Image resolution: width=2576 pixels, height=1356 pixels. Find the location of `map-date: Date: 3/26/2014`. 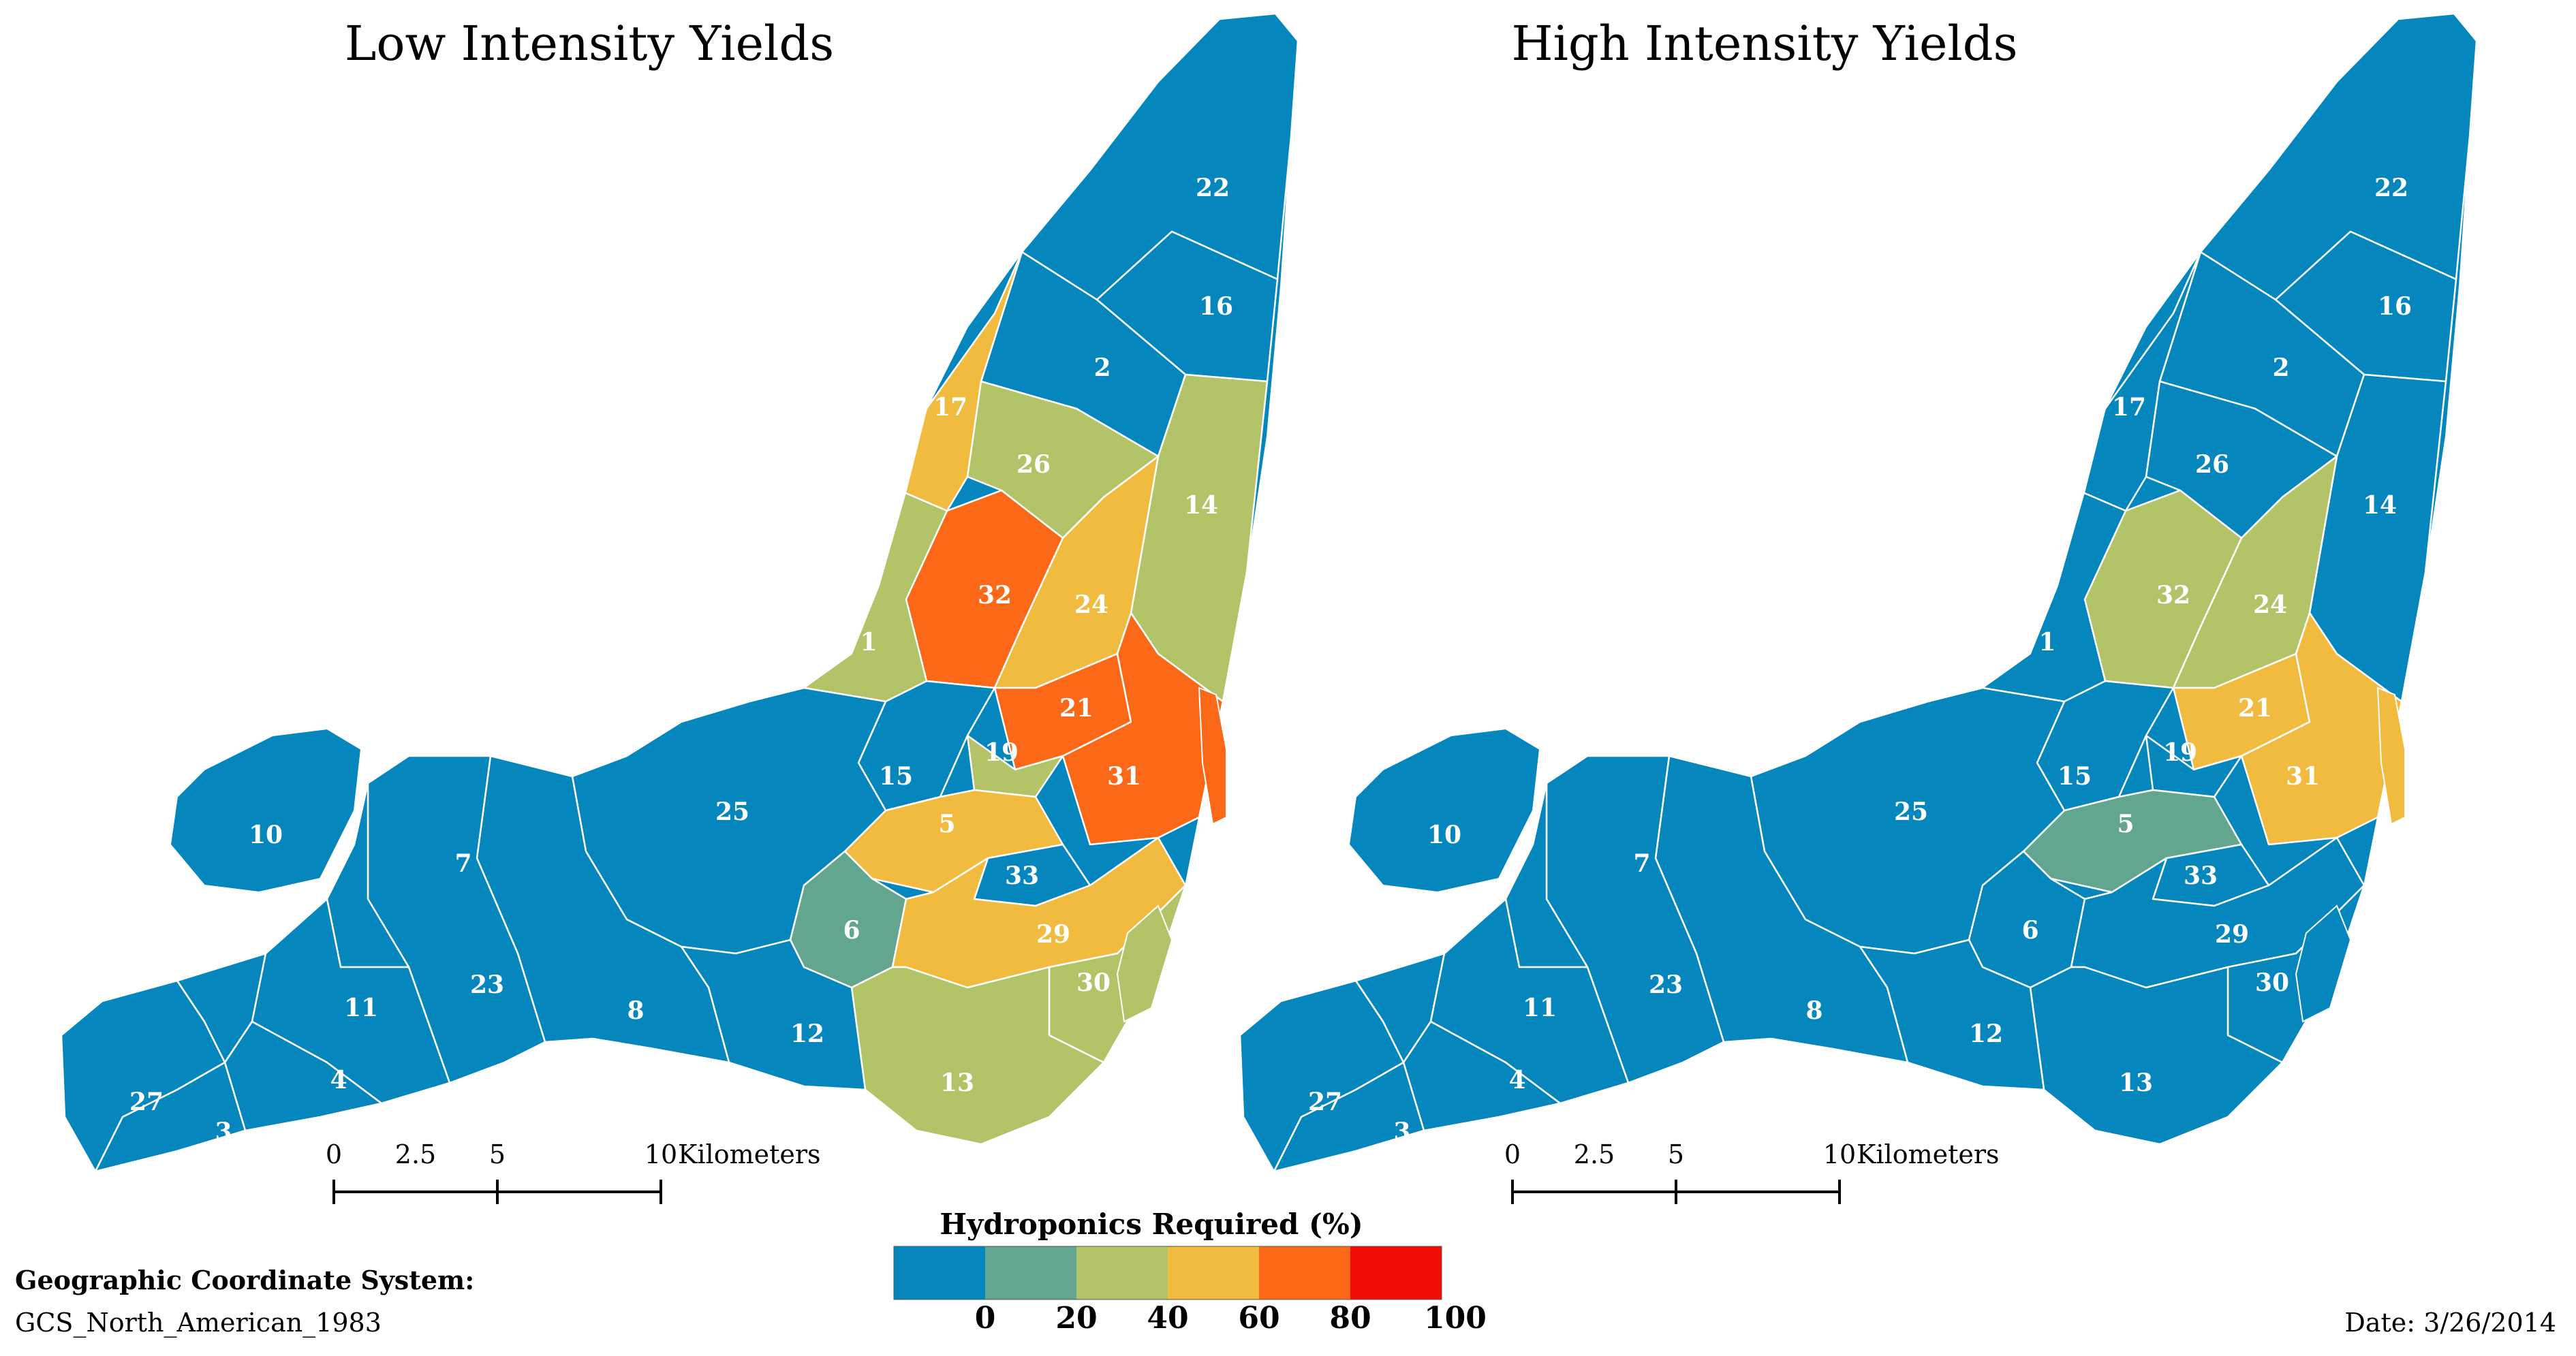

map-date: Date: 3/26/2014 is located at coordinates (2450, 1323).